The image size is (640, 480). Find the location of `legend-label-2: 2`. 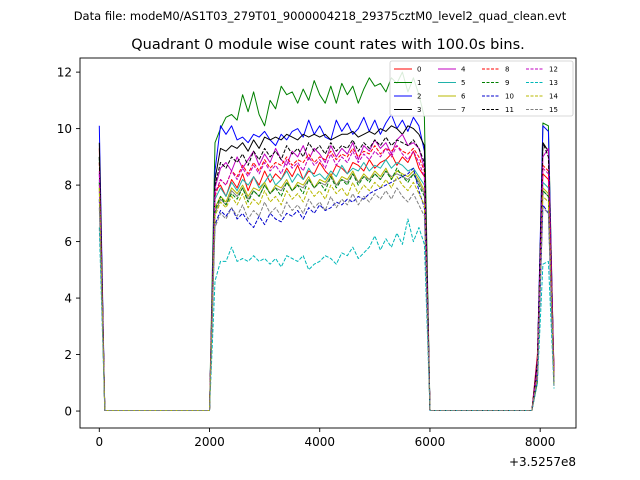

legend-label-2: 2 is located at coordinates (419, 97).